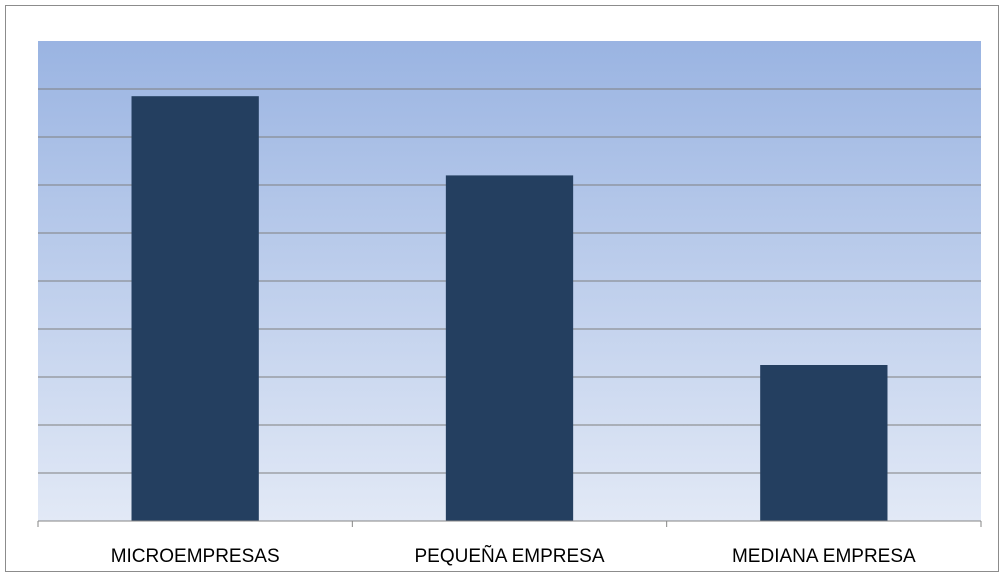  I want to click on x-axis, so click(509, 523).